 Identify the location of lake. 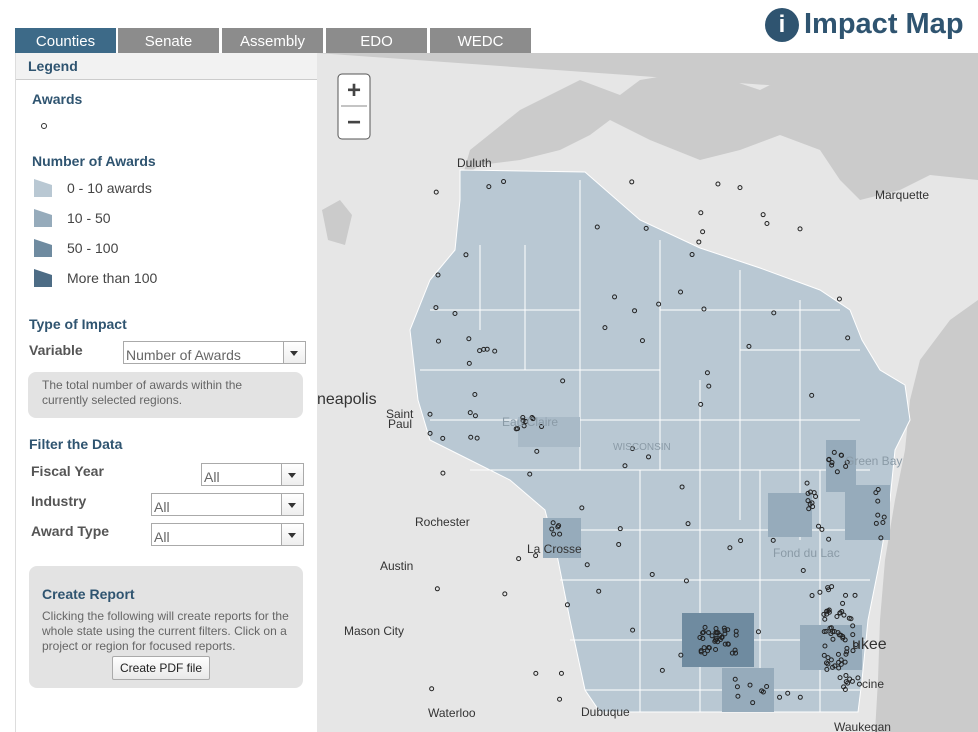
(337, 222).